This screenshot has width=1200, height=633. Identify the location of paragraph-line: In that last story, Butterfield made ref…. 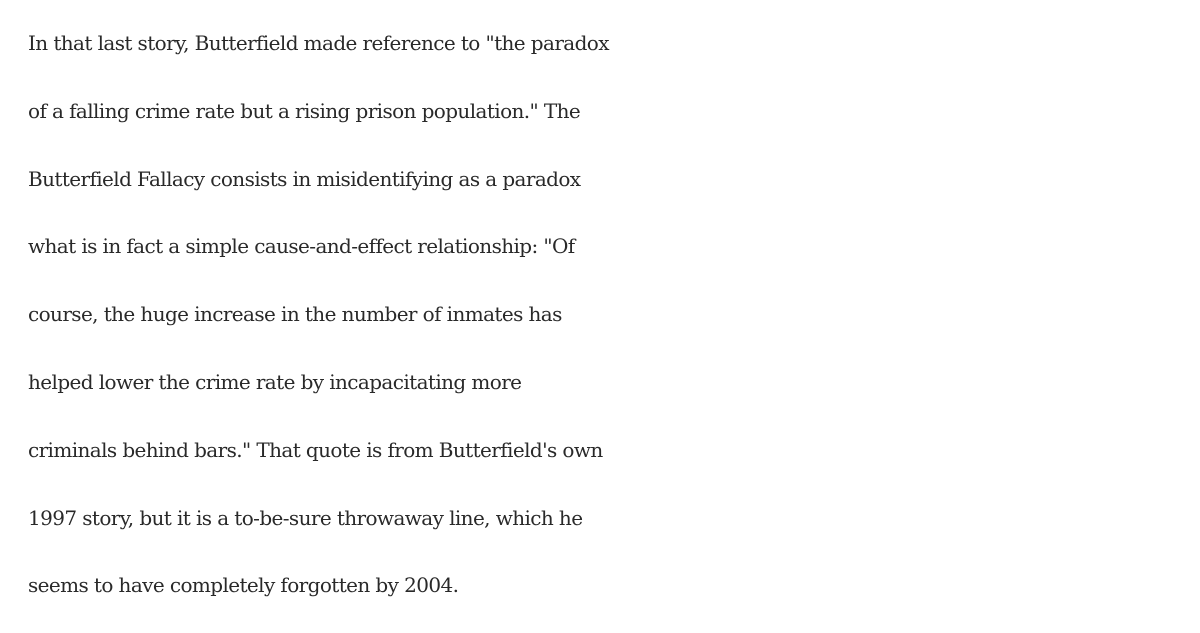
(319, 43).